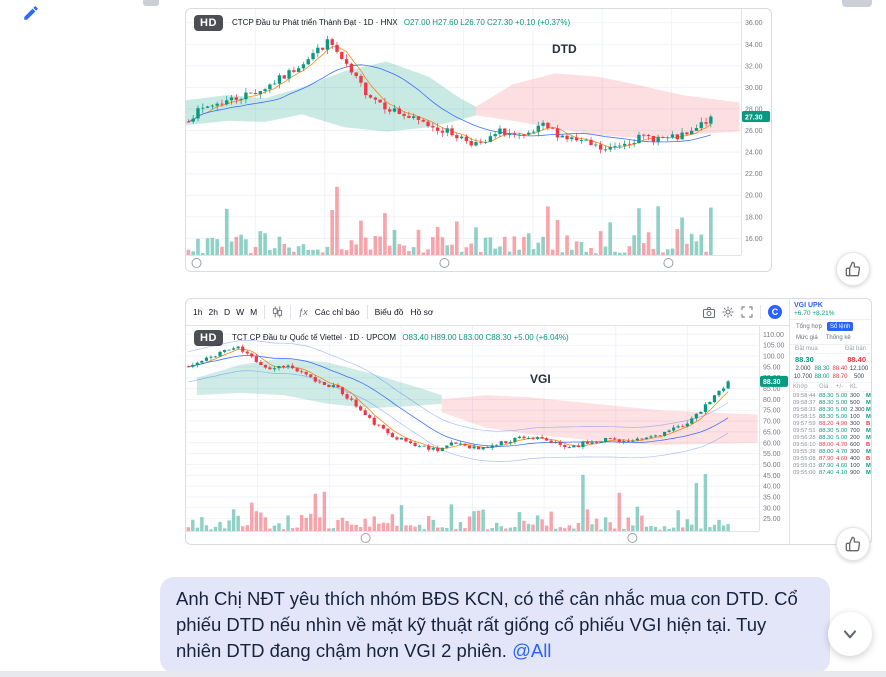 This screenshot has width=886, height=677. I want to click on pencil-edit-icon, so click(31, 15).